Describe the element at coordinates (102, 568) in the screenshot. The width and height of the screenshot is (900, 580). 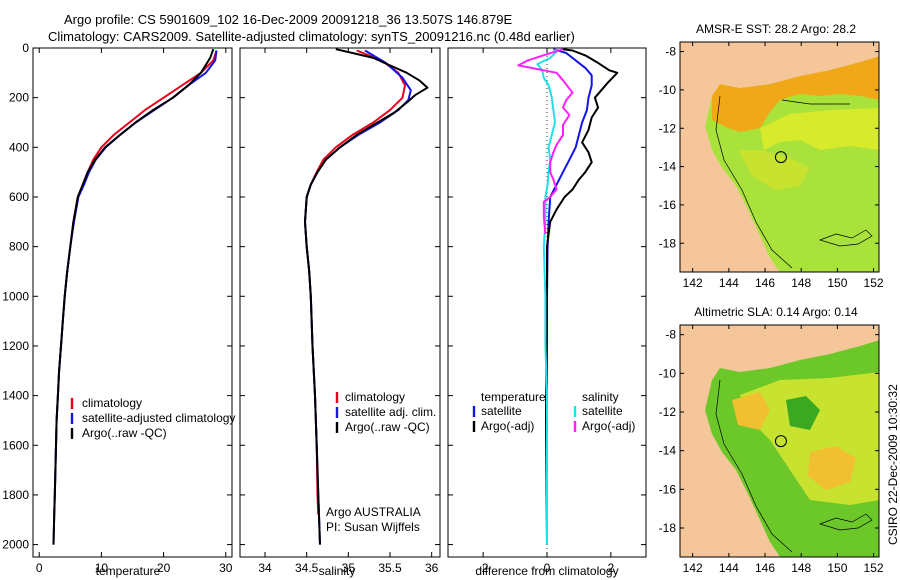
I see `x-tick-label: 10` at that location.